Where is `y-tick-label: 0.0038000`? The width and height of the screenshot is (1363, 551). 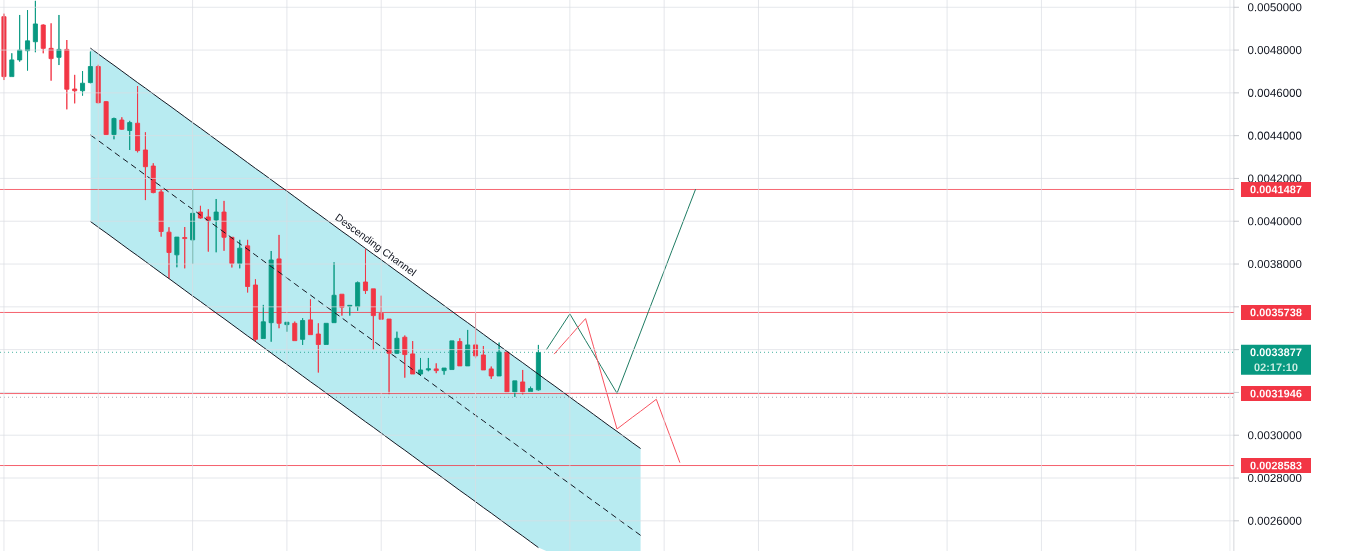
y-tick-label: 0.0038000 is located at coordinates (1274, 264).